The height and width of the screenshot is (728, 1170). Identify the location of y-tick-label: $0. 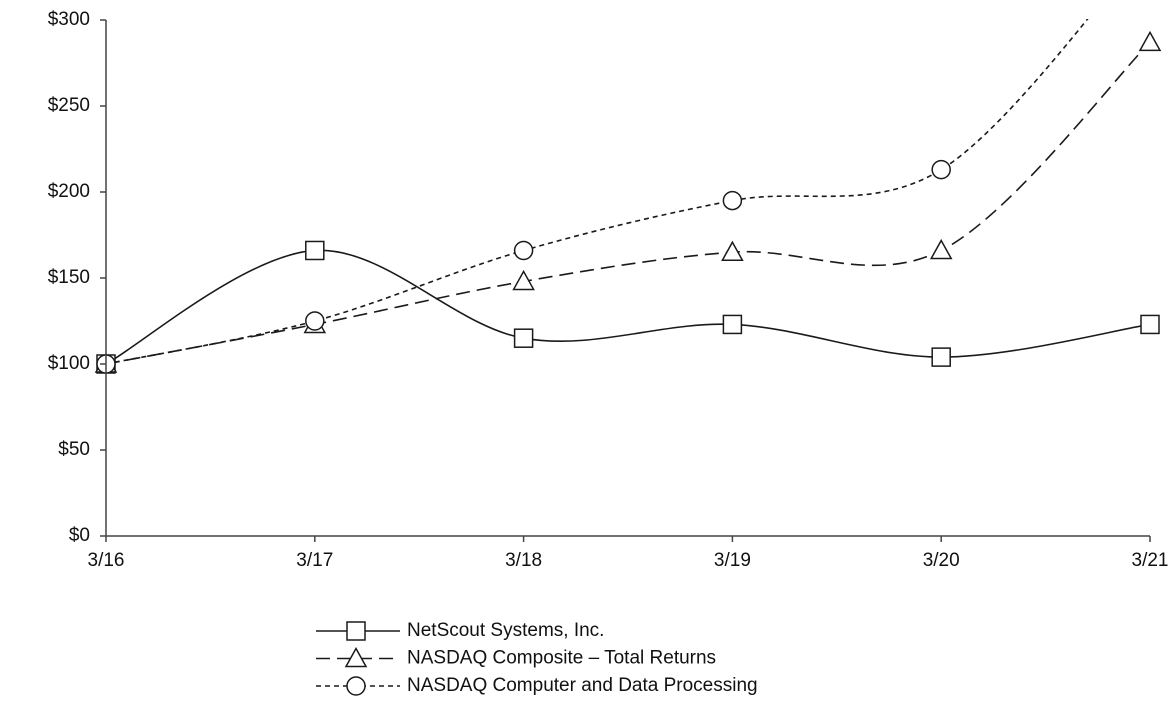
(79, 535).